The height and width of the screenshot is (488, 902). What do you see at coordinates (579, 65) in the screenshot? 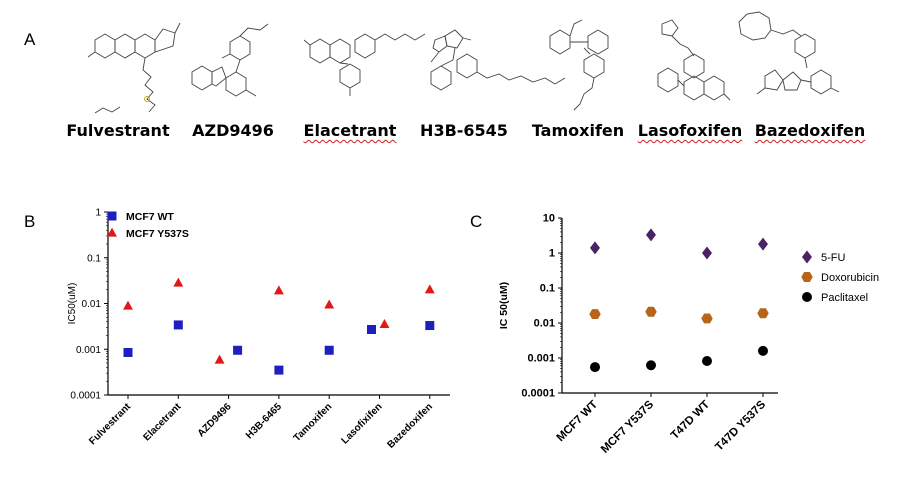
I see `tamoxifen-structure-icon` at bounding box center [579, 65].